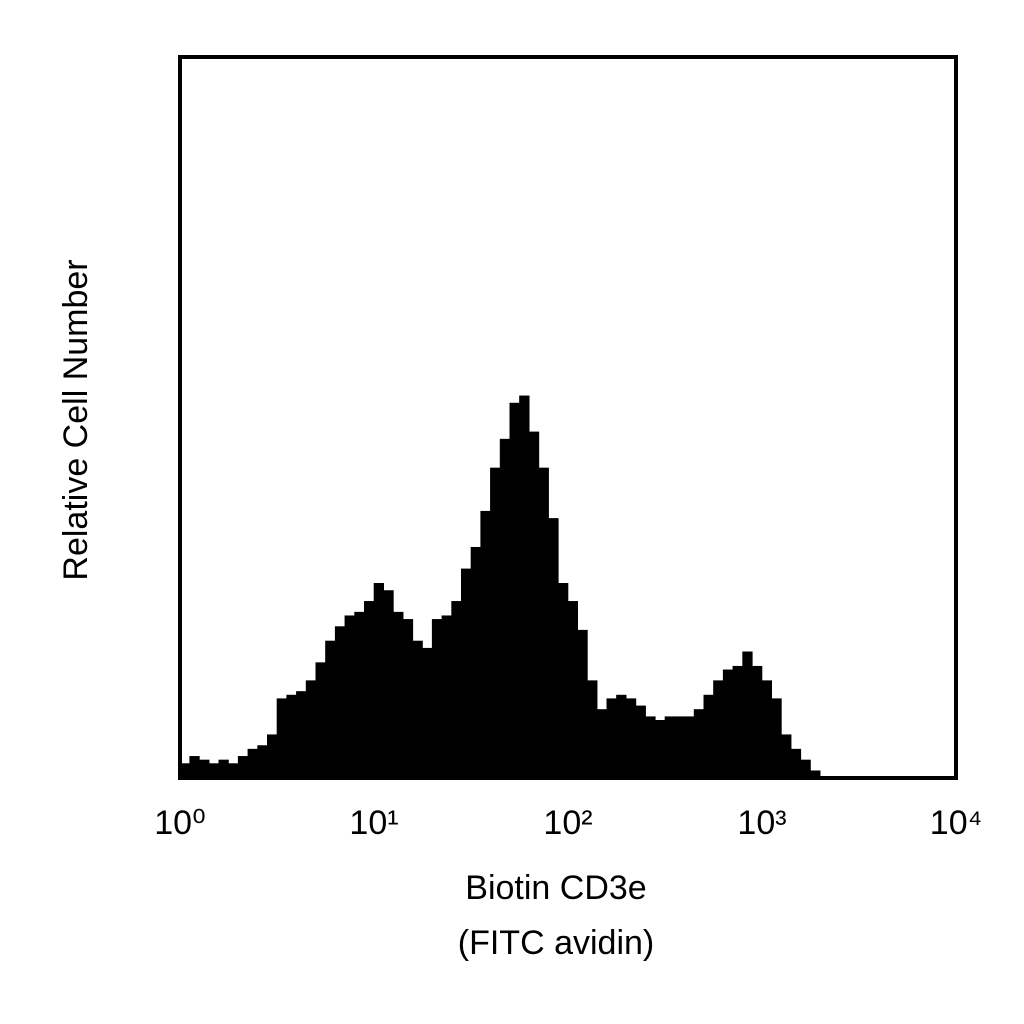 This screenshot has width=1024, height=1024. I want to click on x-tick-label: 10¹, so click(373, 823).